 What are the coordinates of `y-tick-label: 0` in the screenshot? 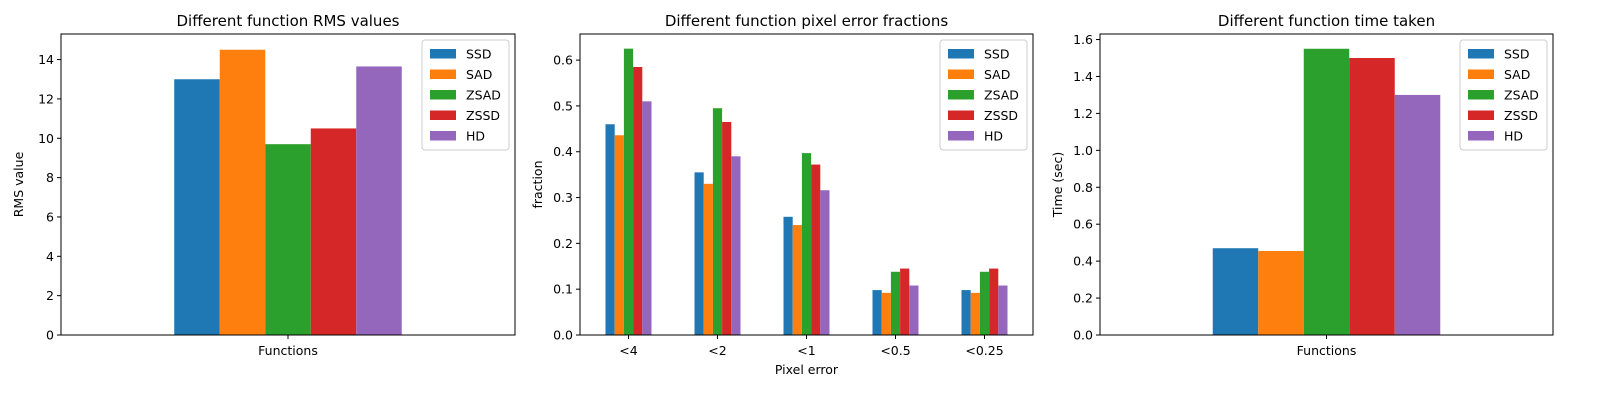 It's located at (50, 335).